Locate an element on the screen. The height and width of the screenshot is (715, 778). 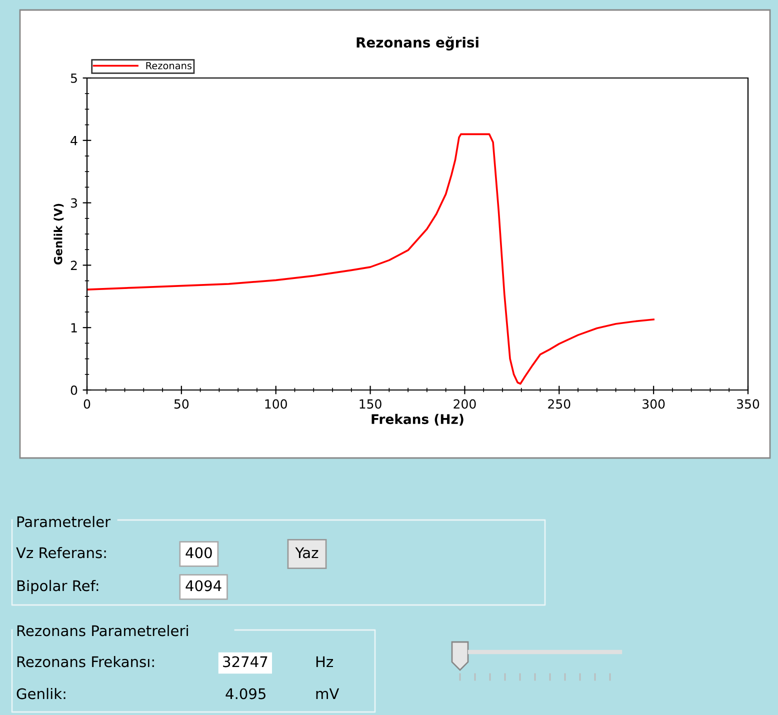
y-tick-label: 2 is located at coordinates (73, 265).